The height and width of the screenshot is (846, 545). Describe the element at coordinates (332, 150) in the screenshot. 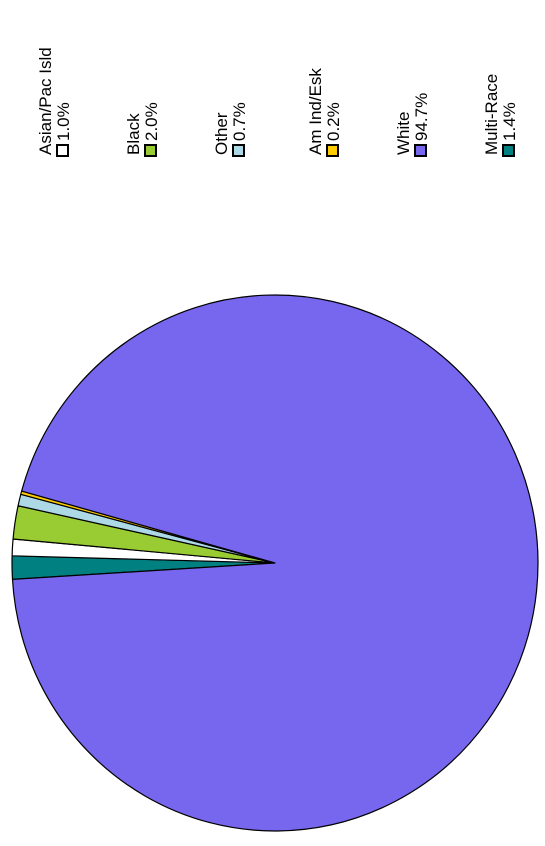

I see `legend-swatch-am-ind-esk` at that location.